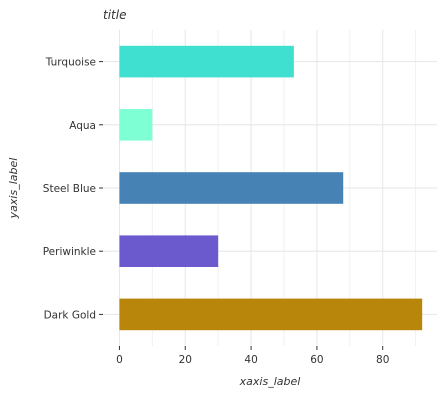 The width and height of the screenshot is (448, 400). I want to click on bar-dark-gold, so click(271, 314).